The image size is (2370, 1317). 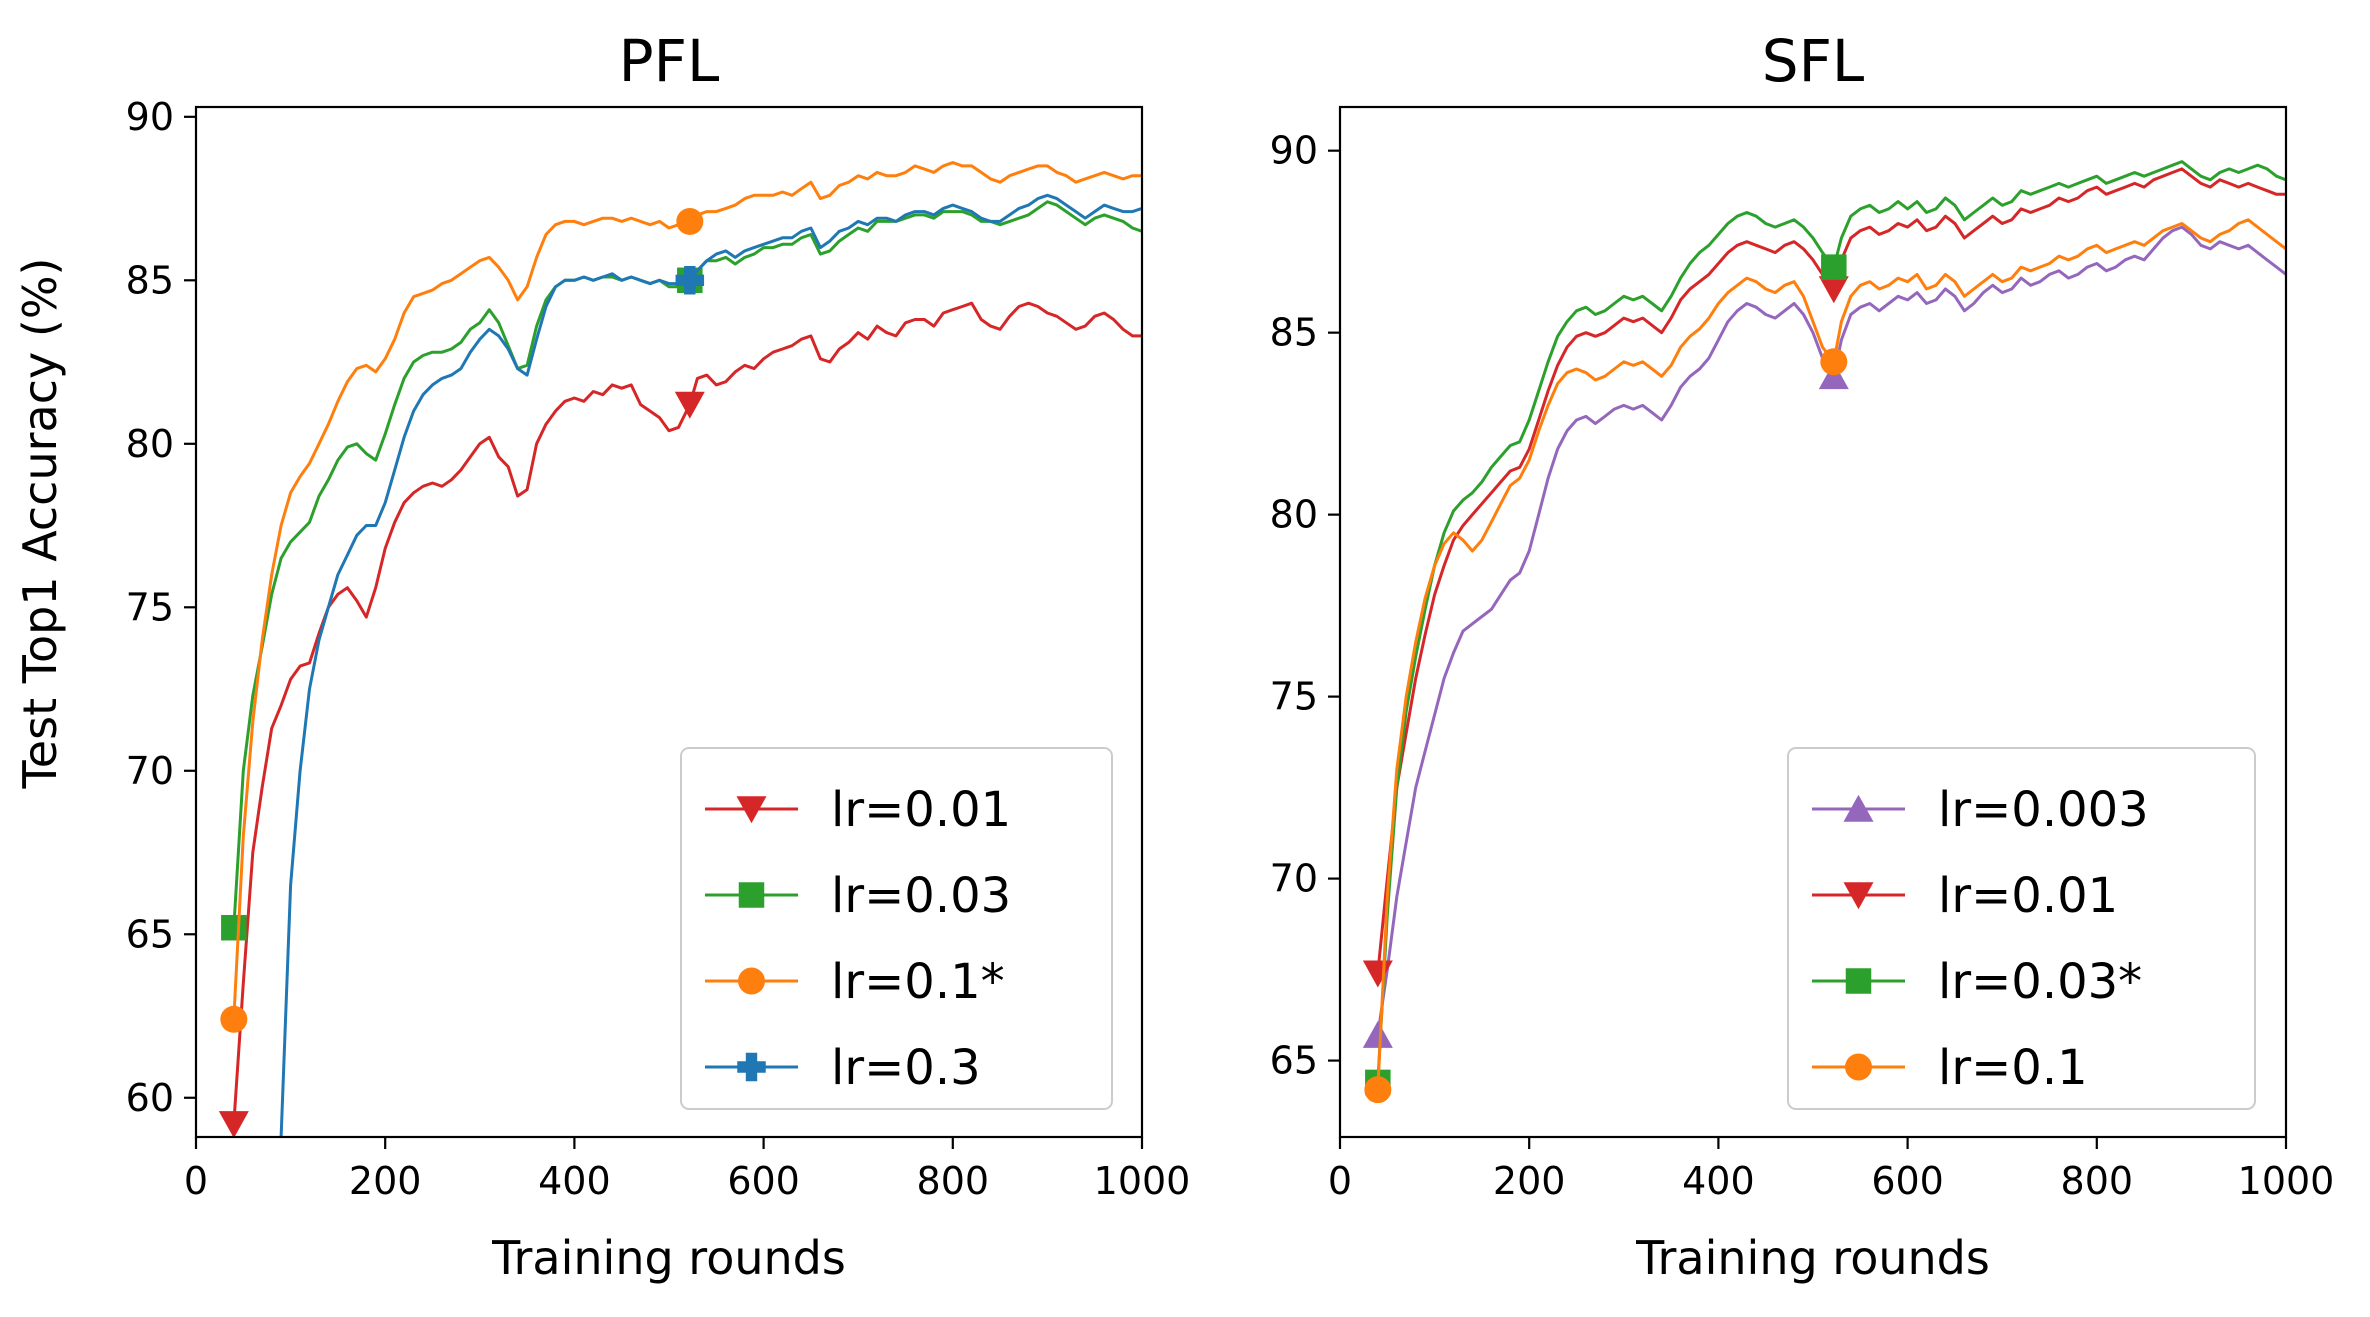 I want to click on pfl-legend-label: lr=0.1*, so click(x=918, y=982).